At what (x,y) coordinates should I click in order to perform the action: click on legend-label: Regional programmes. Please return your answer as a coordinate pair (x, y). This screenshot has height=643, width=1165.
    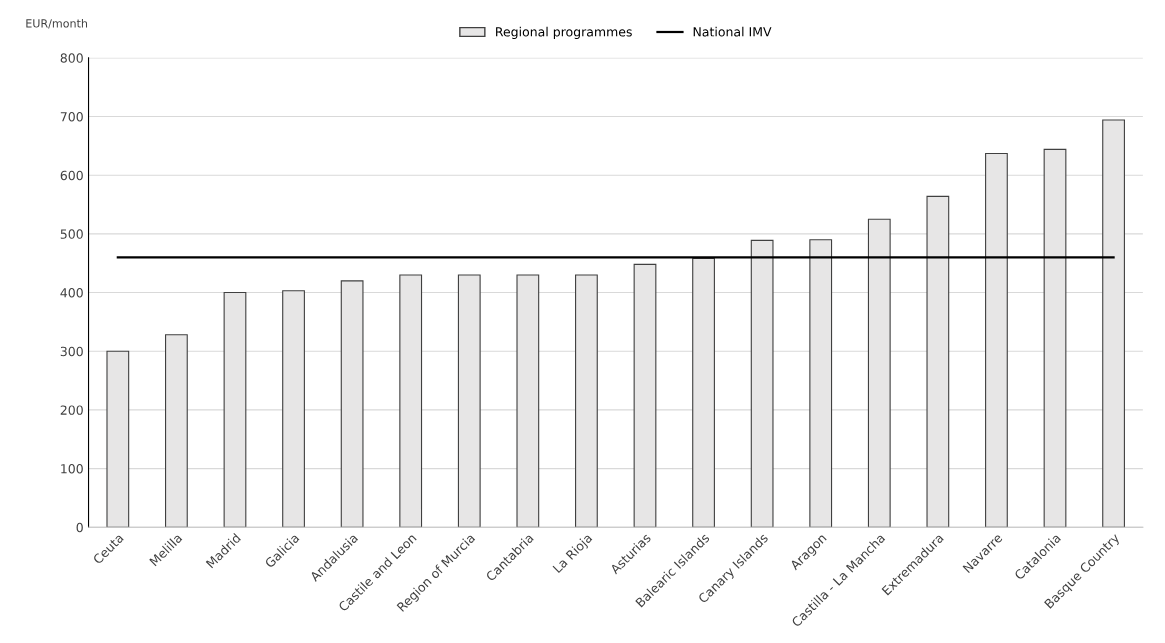
    Looking at the image, I should click on (564, 32).